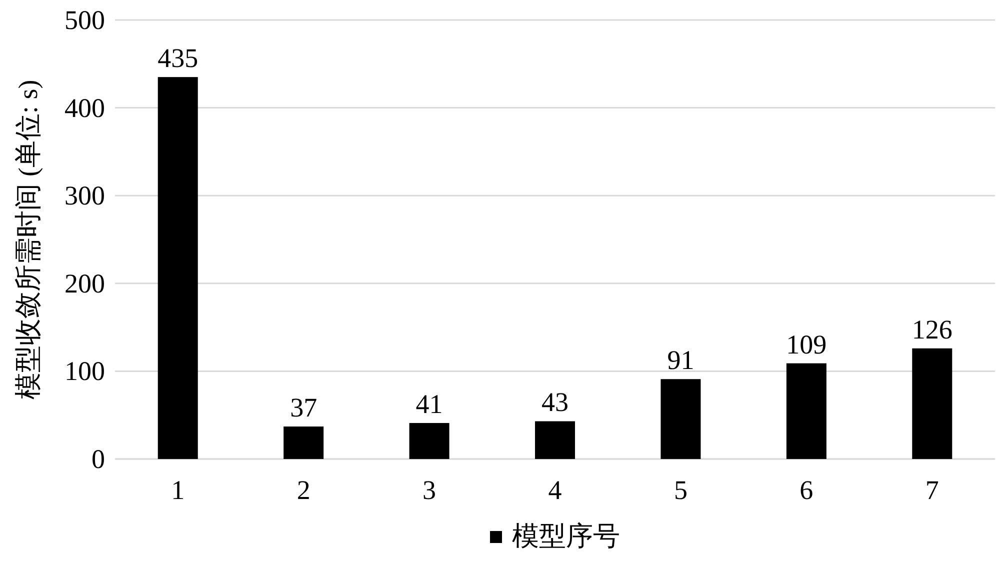 The height and width of the screenshot is (566, 1000). What do you see at coordinates (566, 536) in the screenshot?
I see `legend-label: 模型序号` at bounding box center [566, 536].